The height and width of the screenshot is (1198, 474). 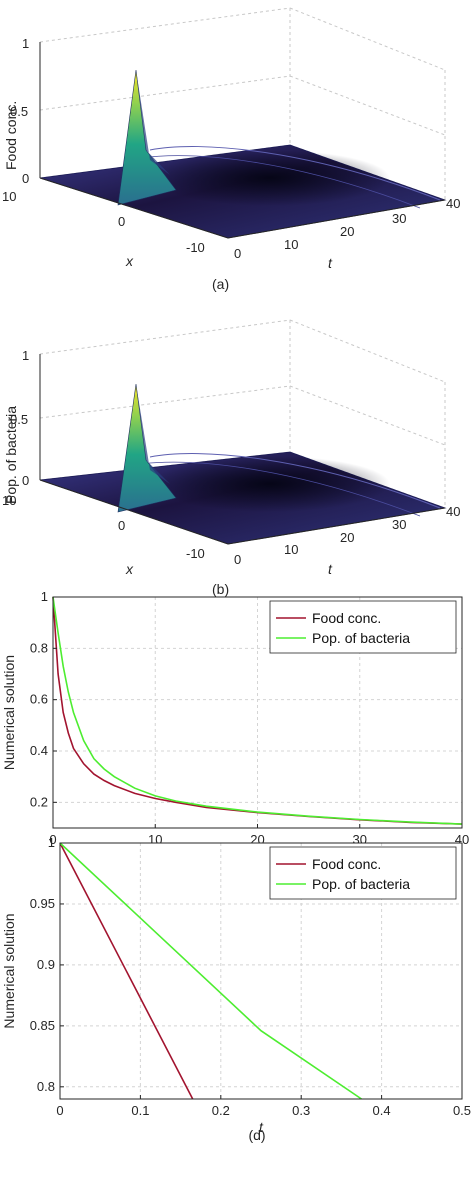 I want to click on panel-a-axes, so click(x=242, y=140).